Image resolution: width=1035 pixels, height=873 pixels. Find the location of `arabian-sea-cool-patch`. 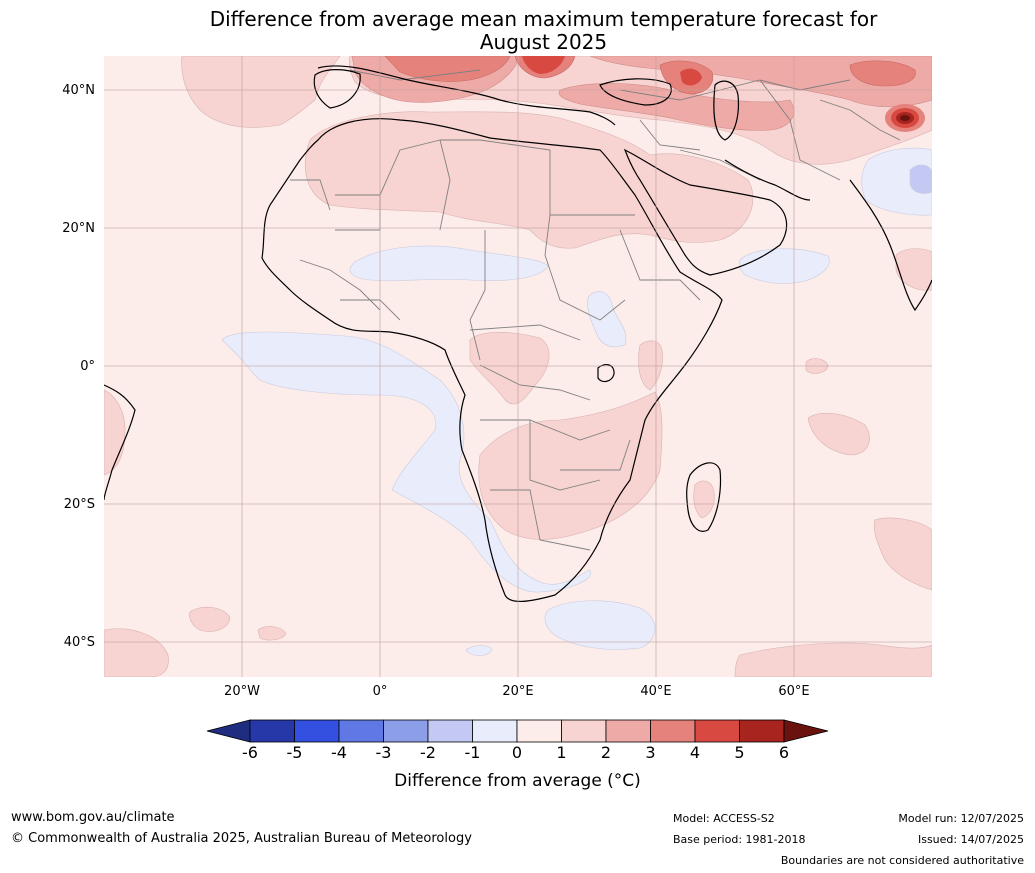

arabian-sea-cool-patch is located at coordinates (784, 266).